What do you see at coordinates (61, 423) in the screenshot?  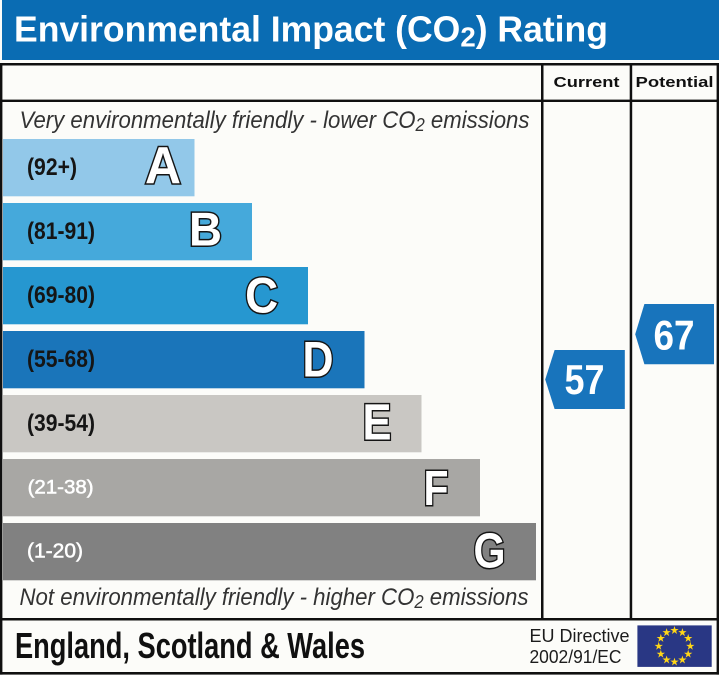 I see `svg-text: (39-54)` at bounding box center [61, 423].